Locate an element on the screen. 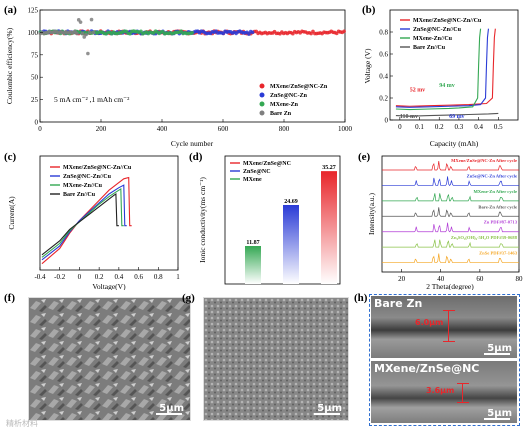 The image size is (524, 431). axis-c-xtick-label: 1 is located at coordinates (178, 277).